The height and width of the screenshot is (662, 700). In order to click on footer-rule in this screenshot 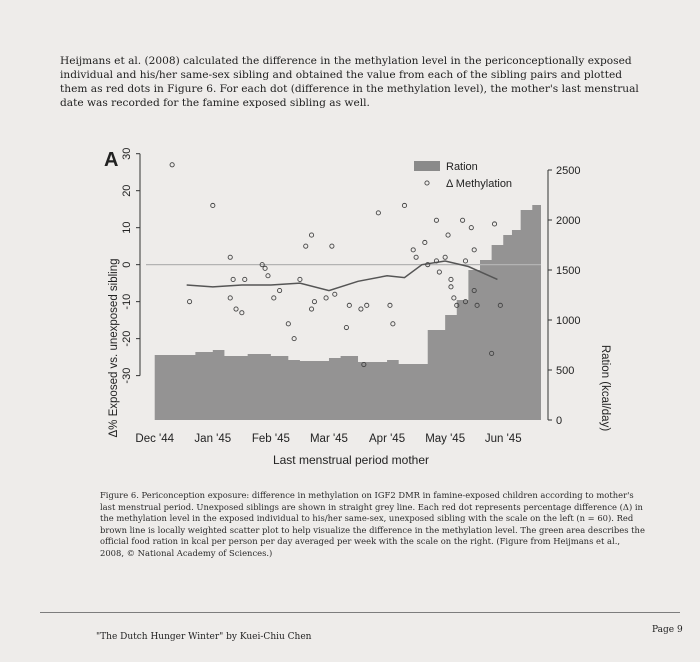, I will do `click(360, 612)`.